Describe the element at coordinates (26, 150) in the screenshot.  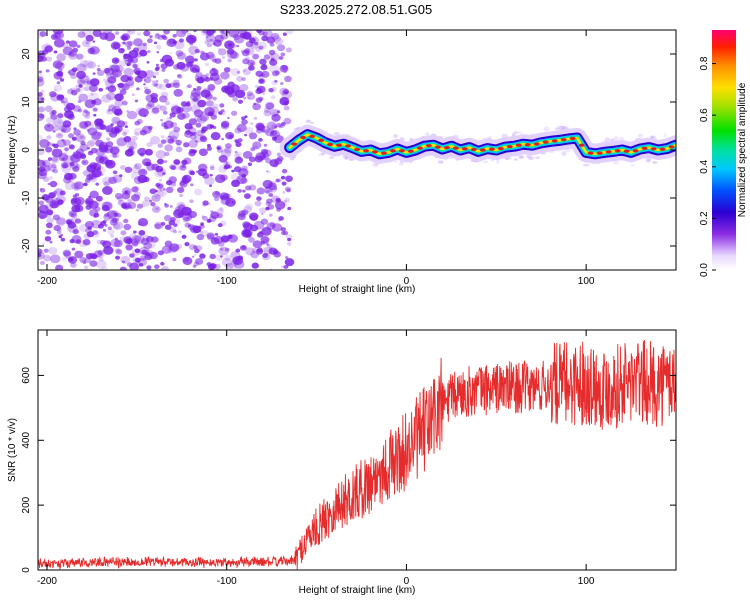
I see `top-y-tick-label: 0` at that location.